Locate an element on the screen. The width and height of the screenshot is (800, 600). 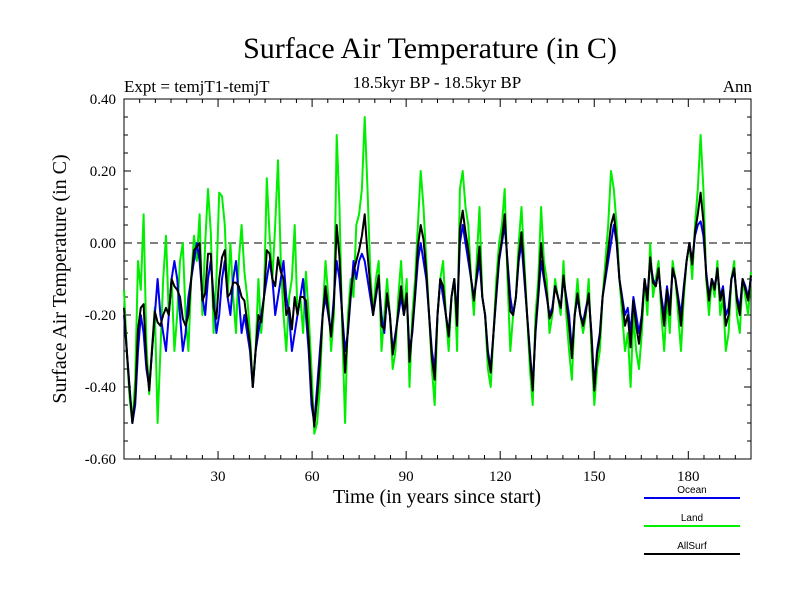
y-tick-label: -0.20 is located at coordinates (100, 316).